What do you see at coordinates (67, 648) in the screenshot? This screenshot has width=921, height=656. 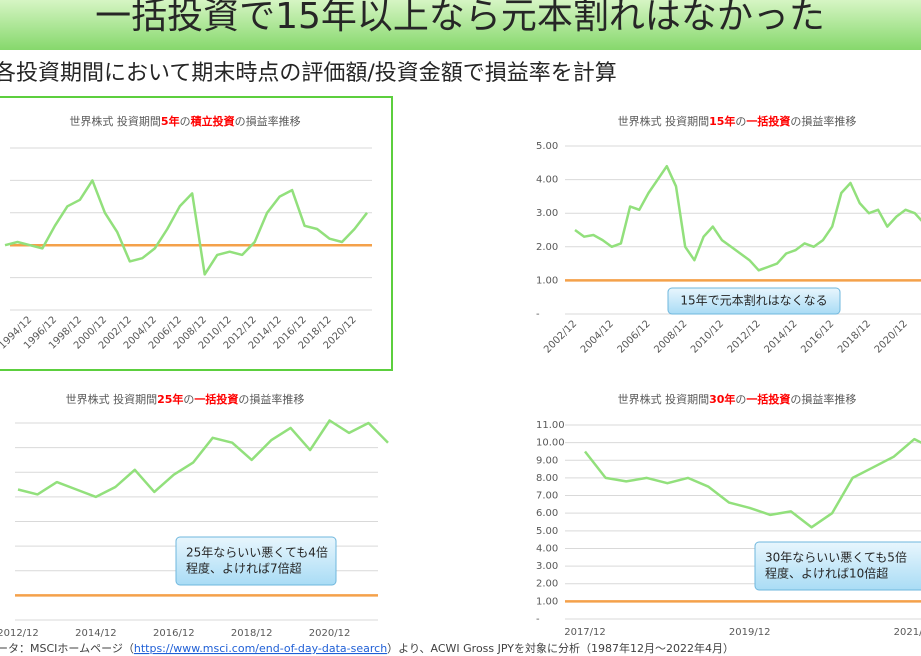 I see `footnote-text: データ：MSCIホームページ（` at bounding box center [67, 648].